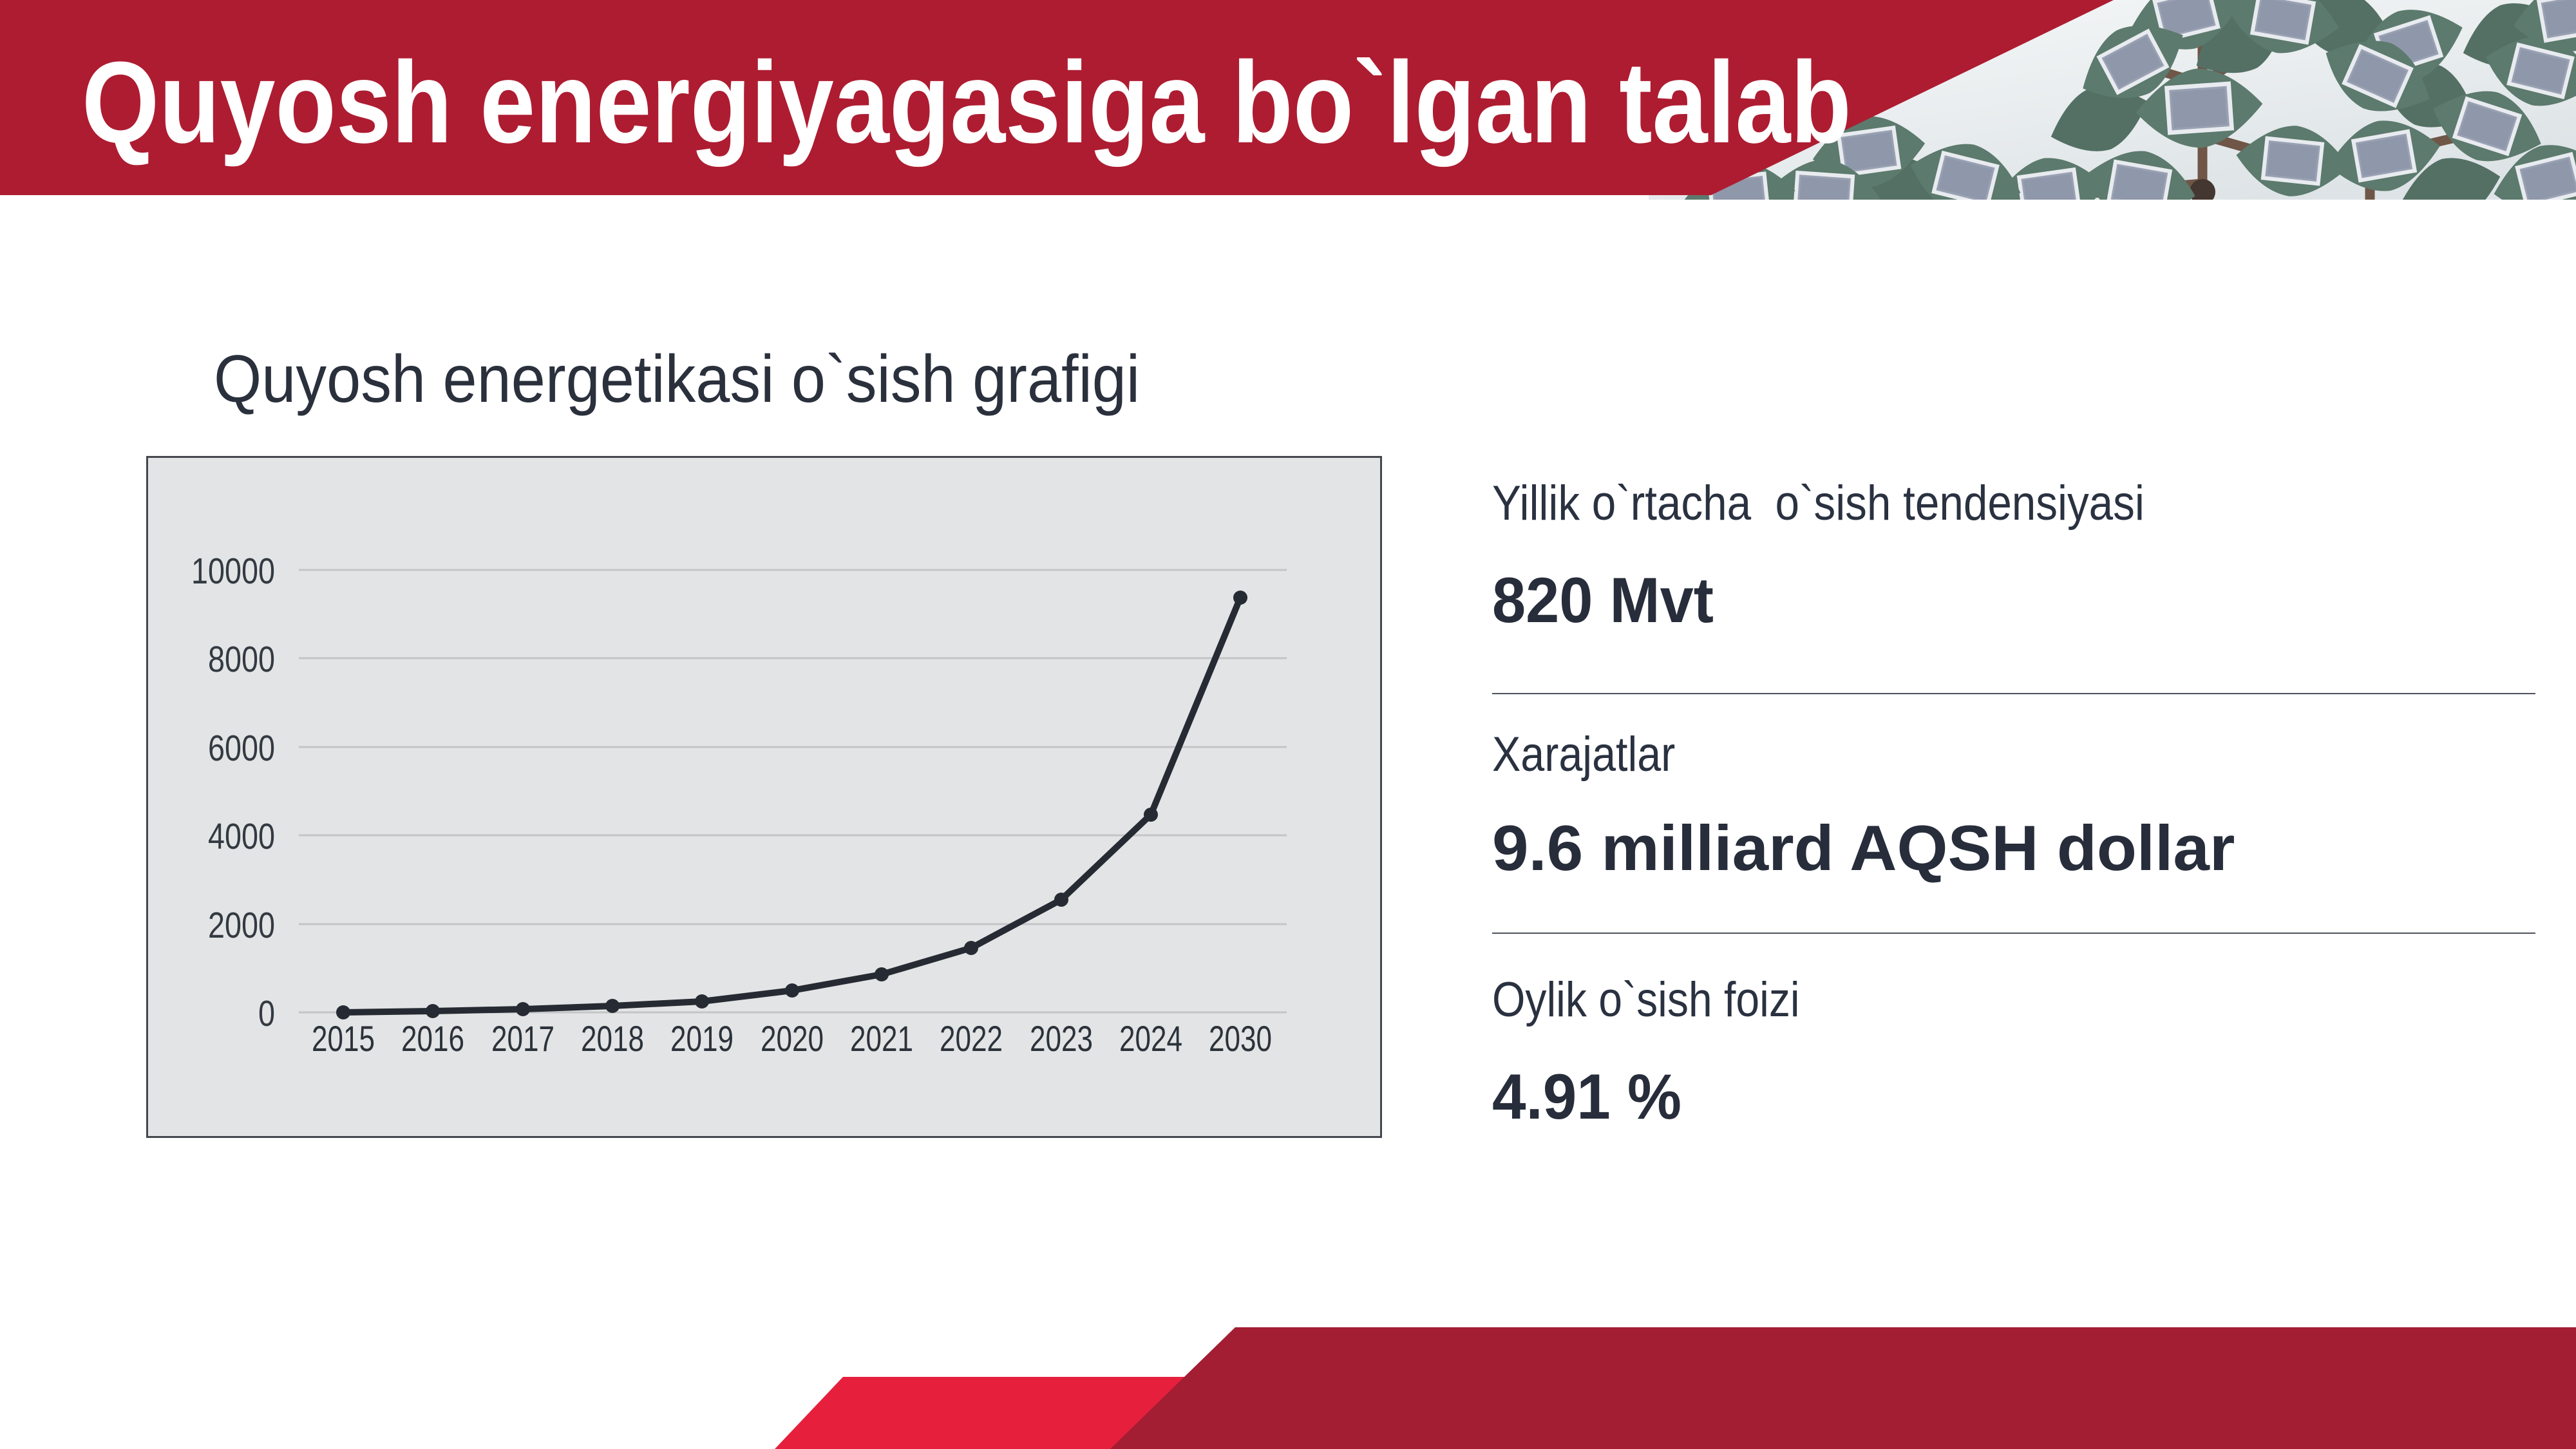  Describe the element at coordinates (1240, 1038) in the screenshot. I see `svg-text: 2030` at that location.